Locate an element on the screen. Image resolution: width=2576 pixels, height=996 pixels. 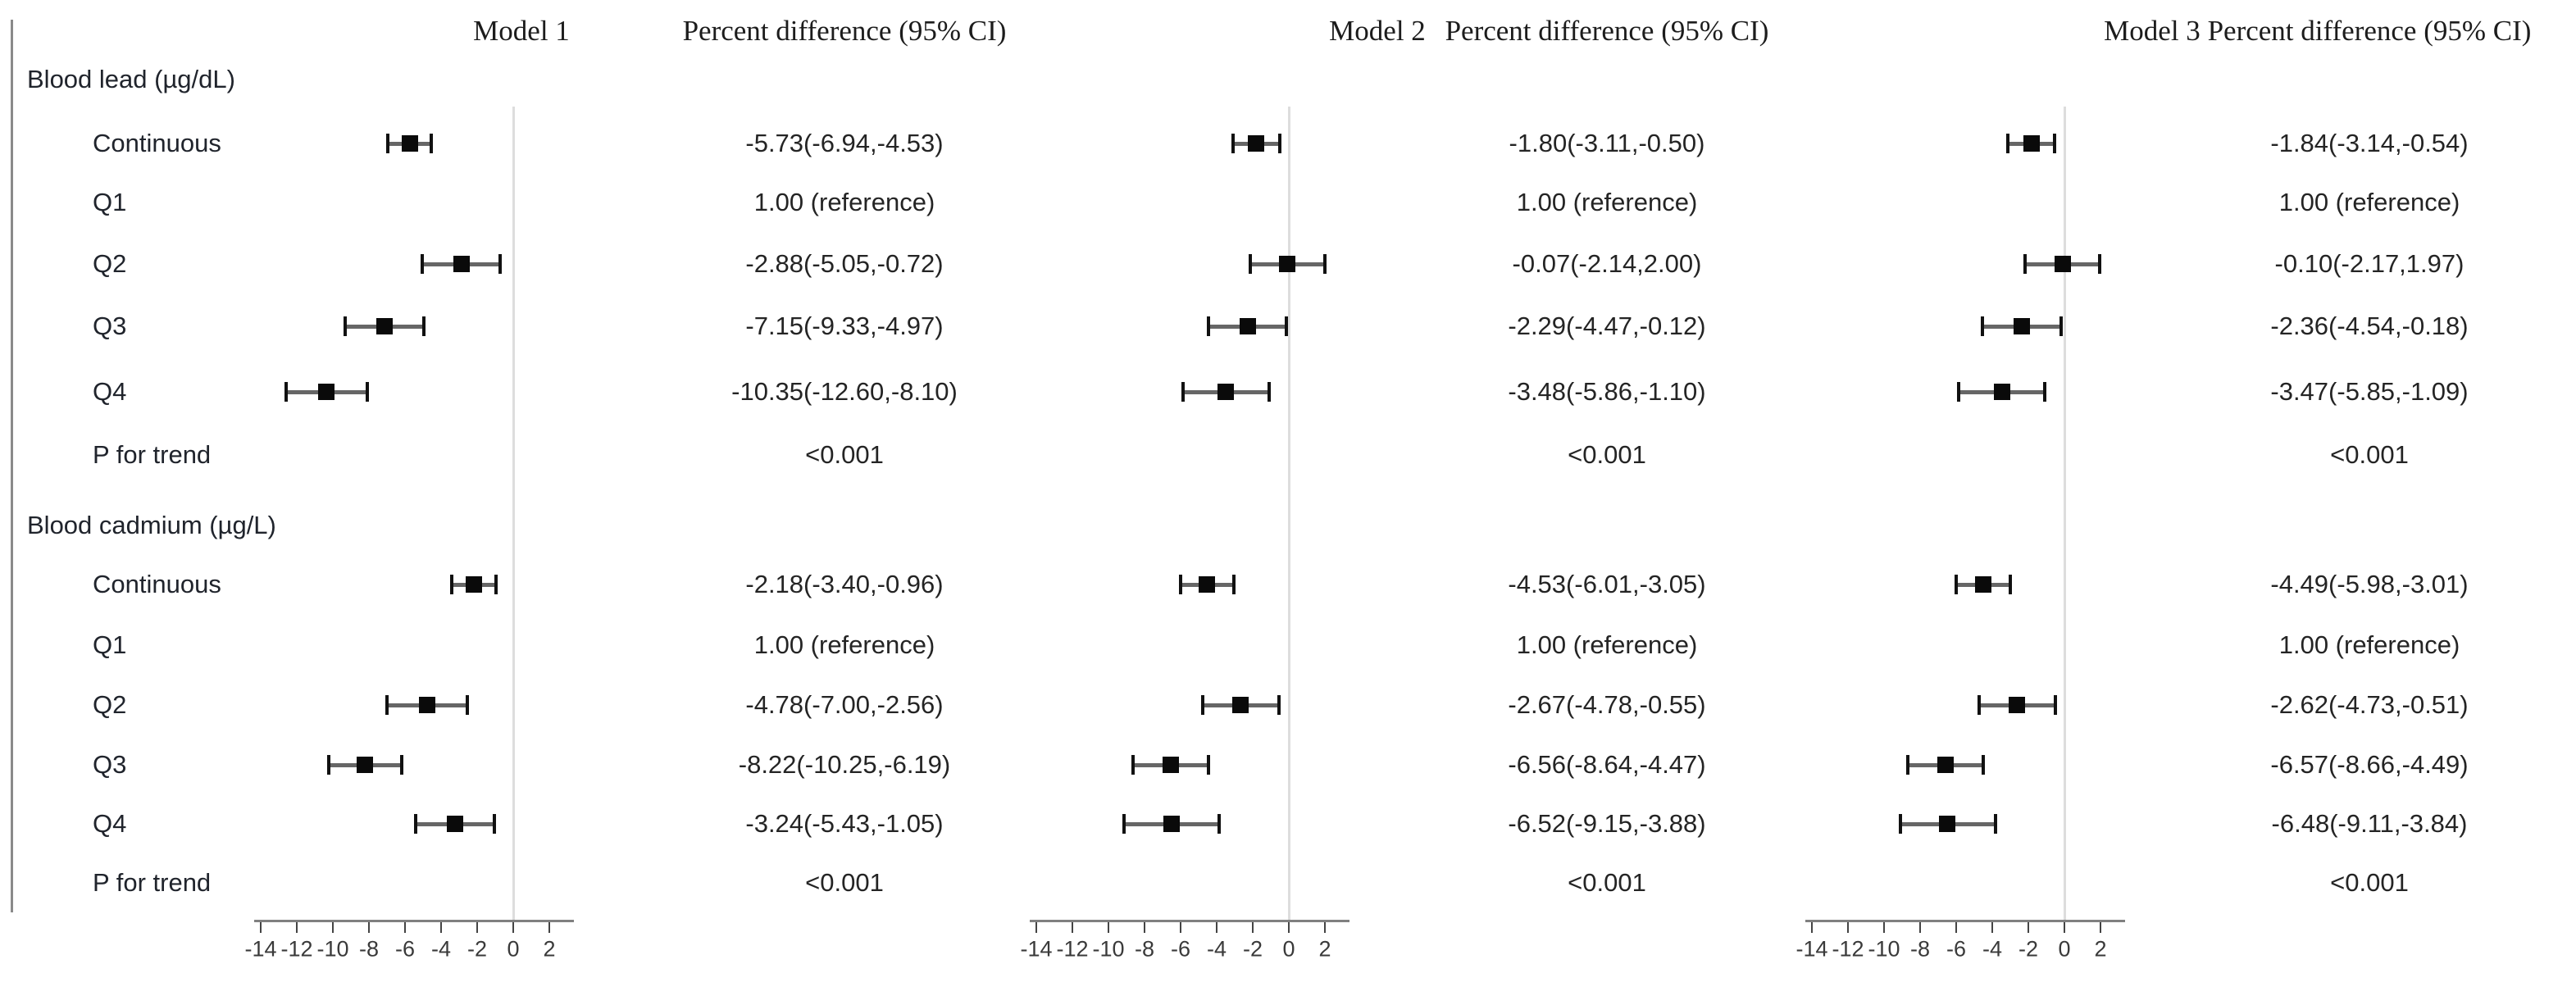
model-header: Model 1 is located at coordinates (521, 31).